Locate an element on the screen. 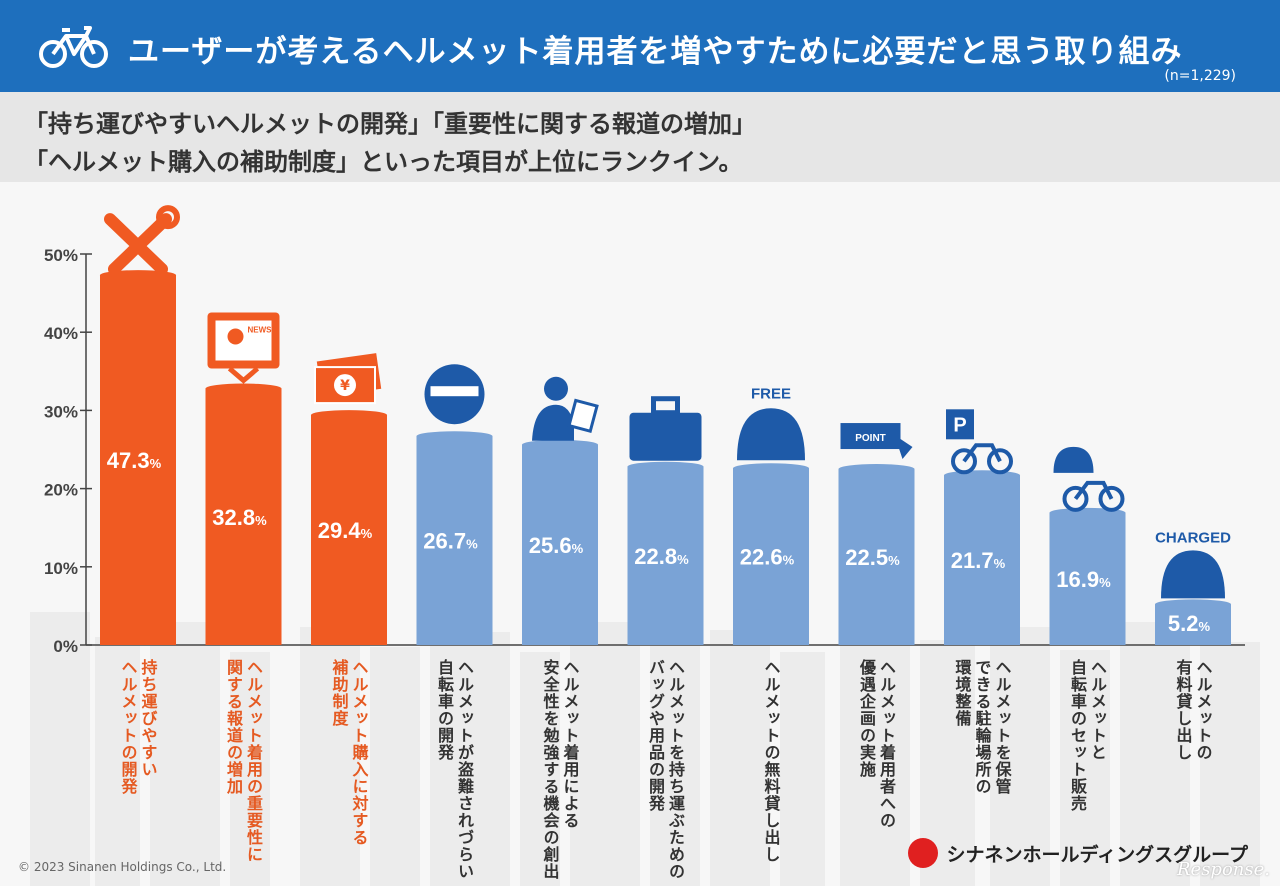 Image resolution: width=1280 pixels, height=886 pixels. parking-icon is located at coordinates (960, 424).